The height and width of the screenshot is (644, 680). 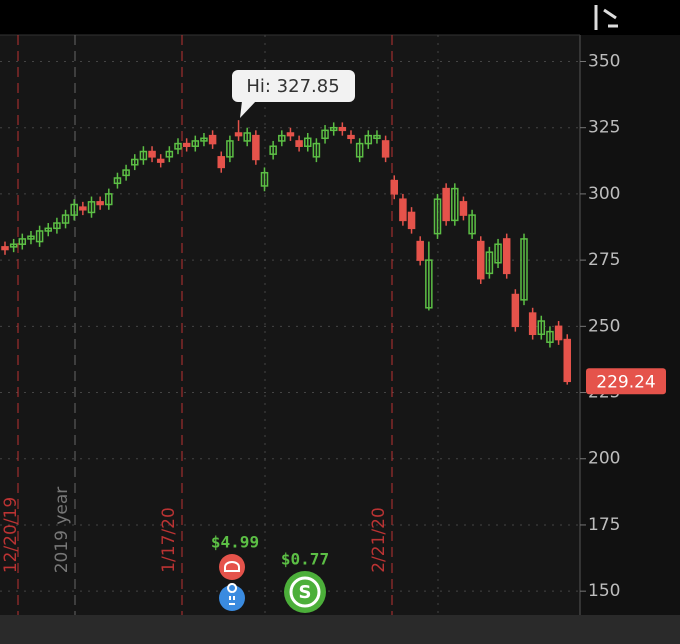 I want to click on high-callout: Hi: 327.85, so click(x=293, y=94).